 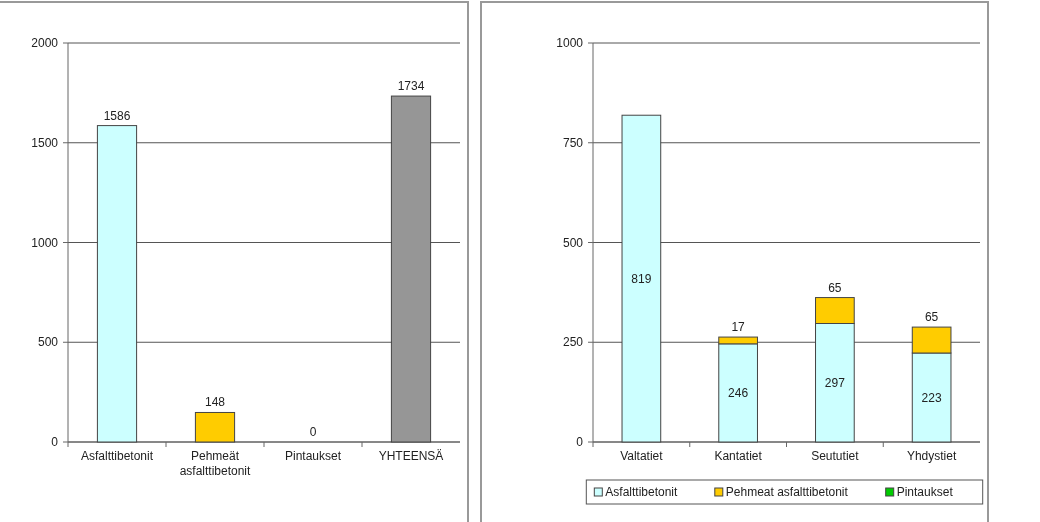 What do you see at coordinates (215, 402) in the screenshot?
I see `data-label: 148` at bounding box center [215, 402].